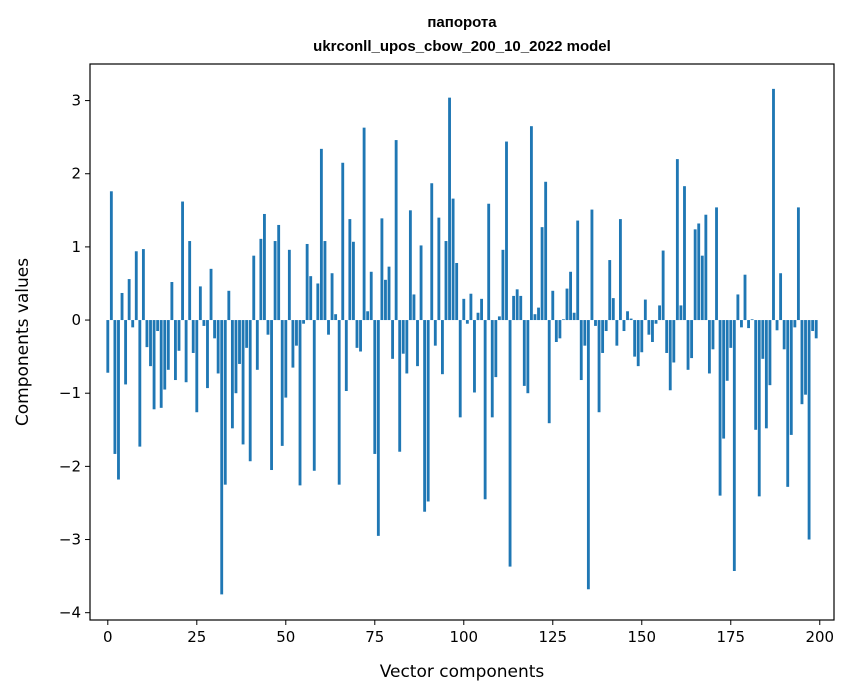 This screenshot has height=696, width=847. I want to click on chart-subtitle: ukrconll_upos_cbow_200_10_2022 model, so click(462, 46).